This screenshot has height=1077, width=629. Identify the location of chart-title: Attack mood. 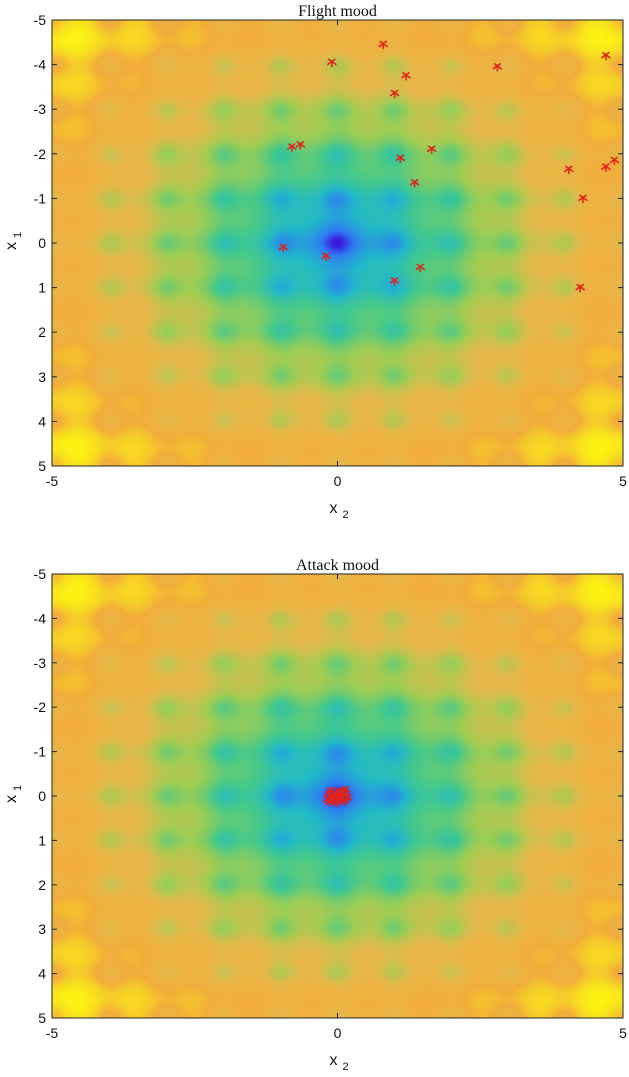
(337, 565).